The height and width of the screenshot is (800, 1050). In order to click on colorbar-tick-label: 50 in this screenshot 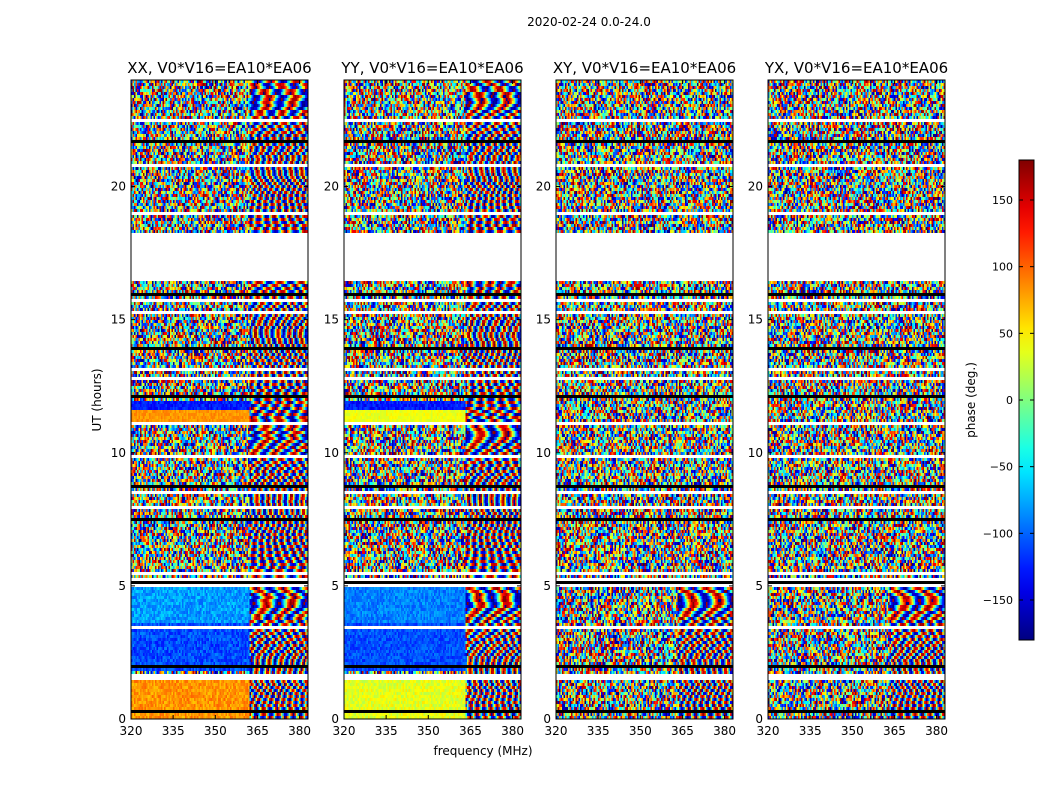, I will do `click(1006, 333)`.